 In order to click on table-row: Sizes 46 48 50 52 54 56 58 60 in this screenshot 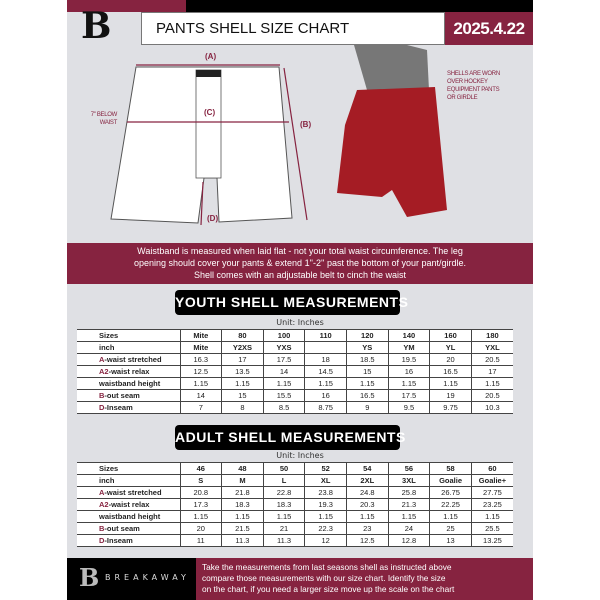, I will do `click(295, 468)`.